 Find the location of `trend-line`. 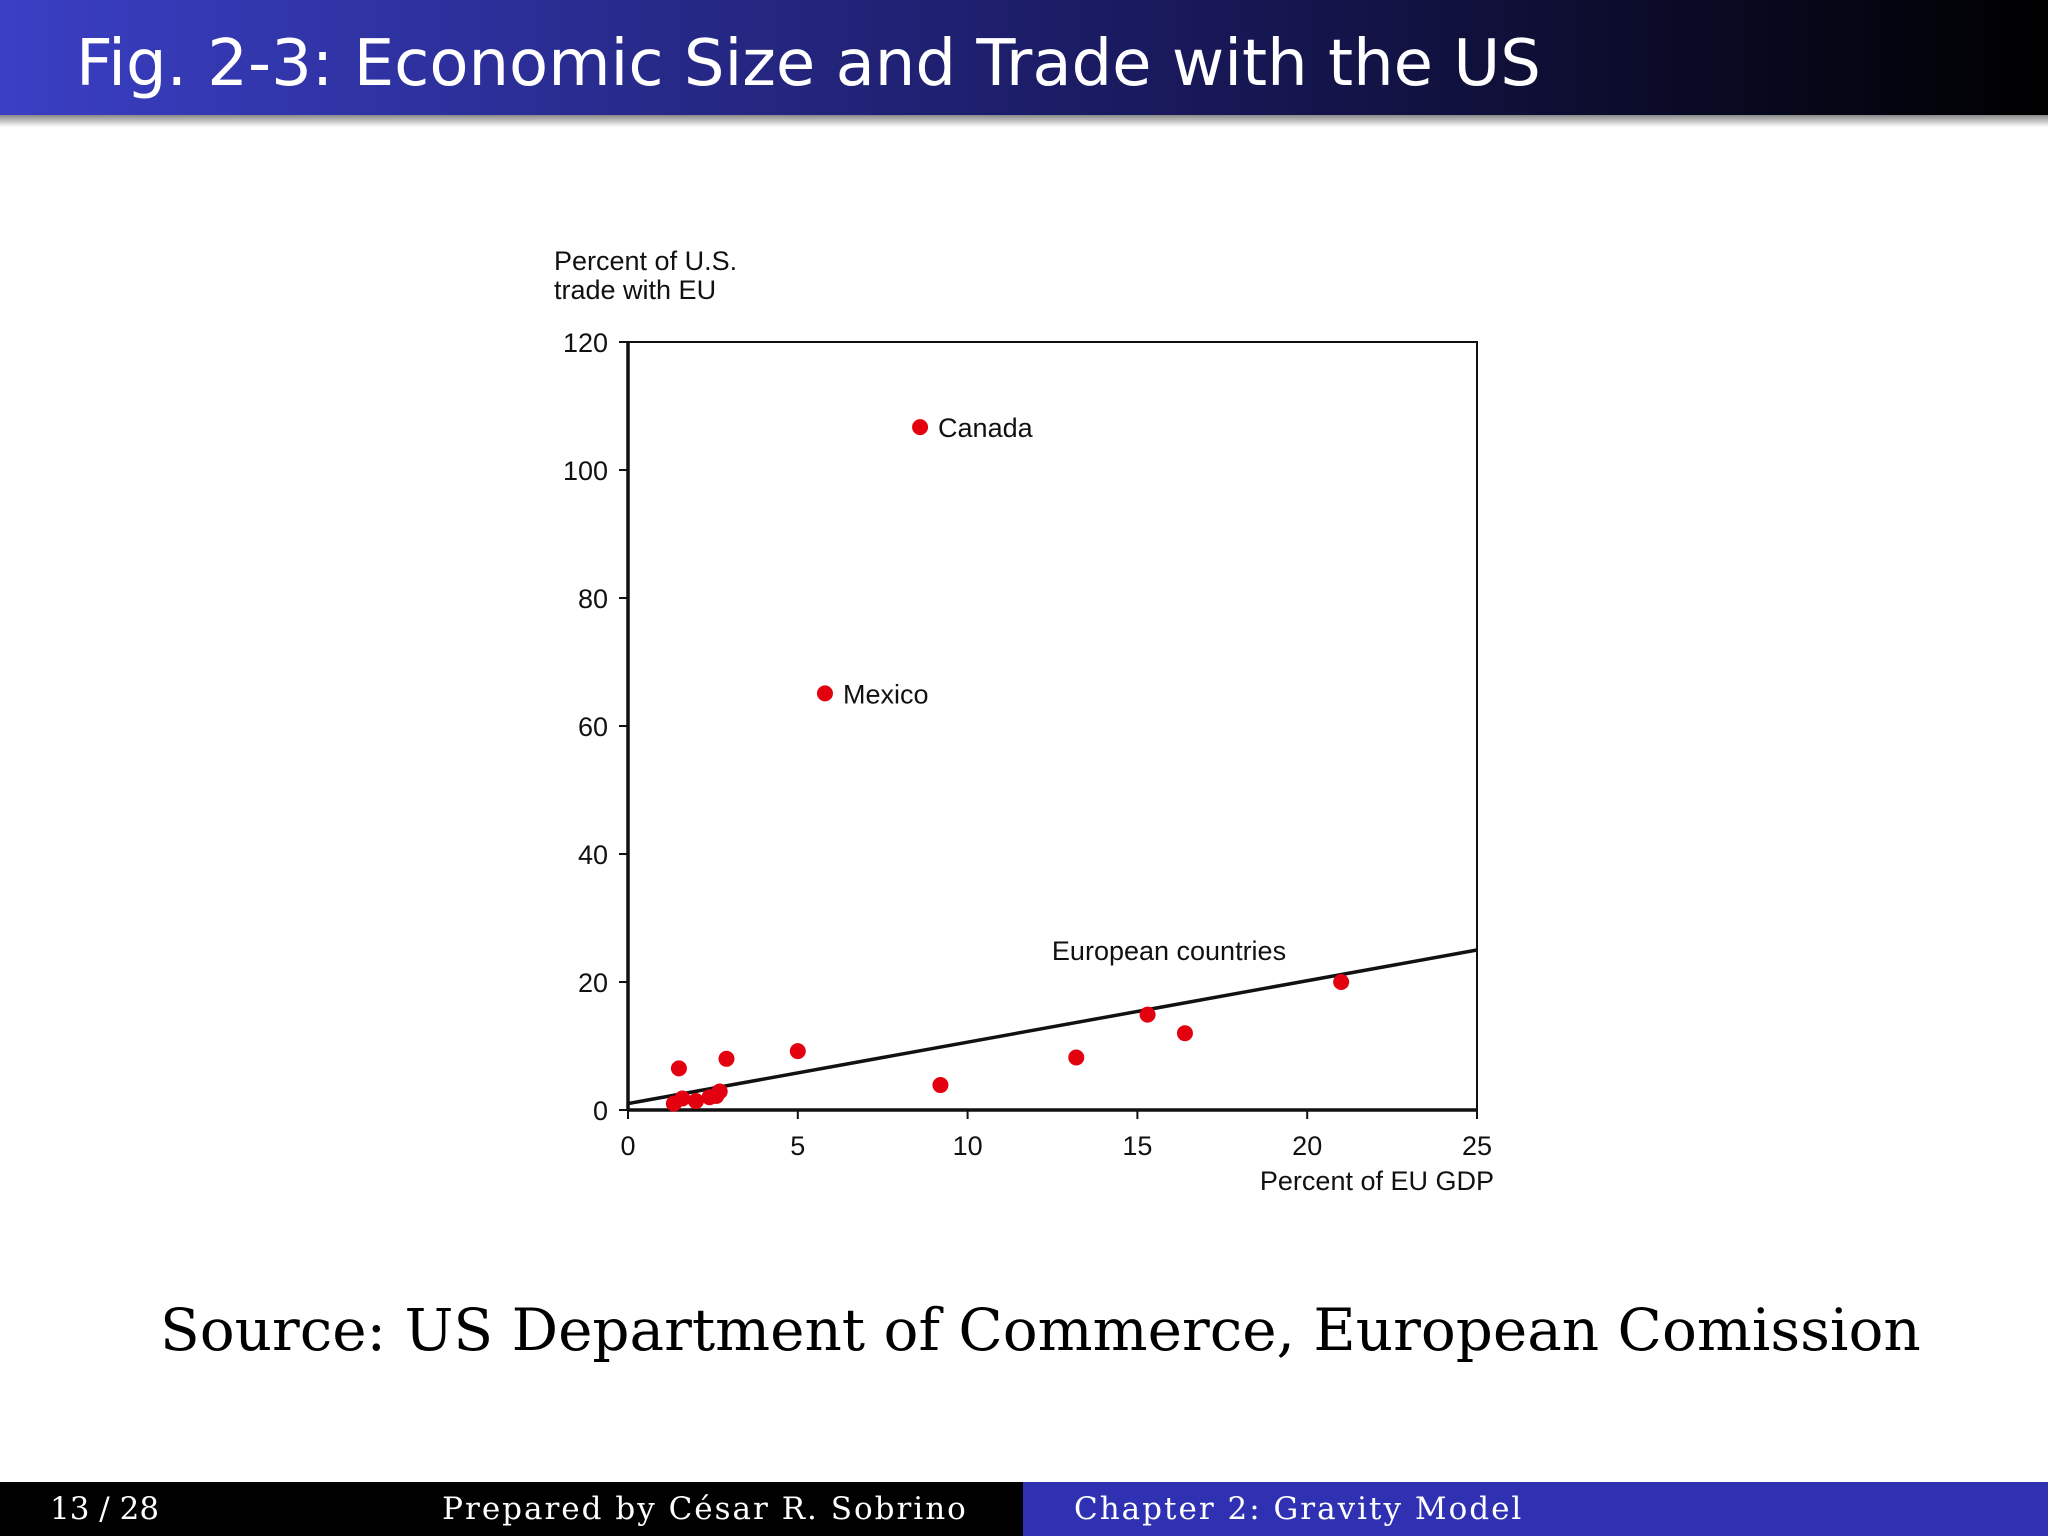

trend-line is located at coordinates (1052, 1027).